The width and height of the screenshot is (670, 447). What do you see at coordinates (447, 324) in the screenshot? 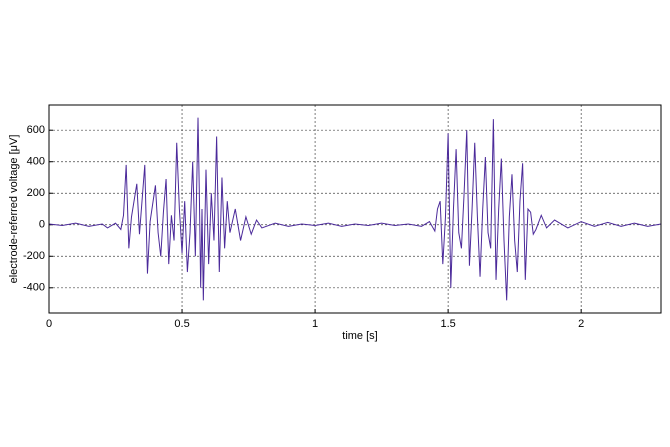
I see `x-tick-label: 1.5` at bounding box center [447, 324].